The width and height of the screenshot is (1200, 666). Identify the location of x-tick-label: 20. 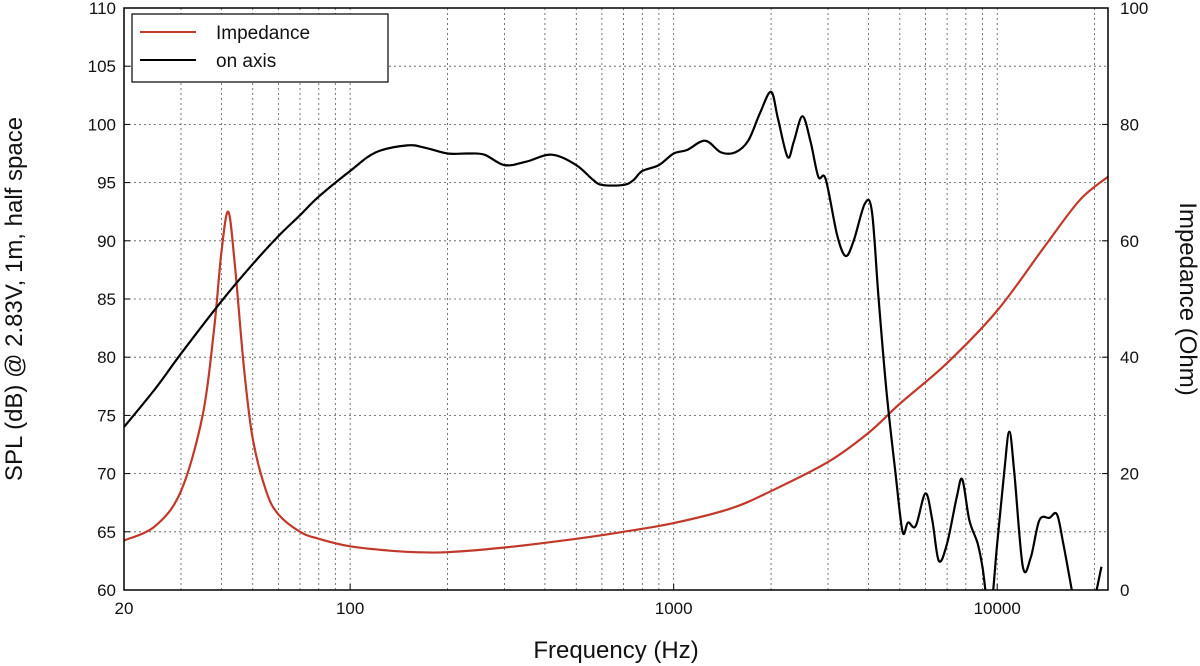
(124, 608).